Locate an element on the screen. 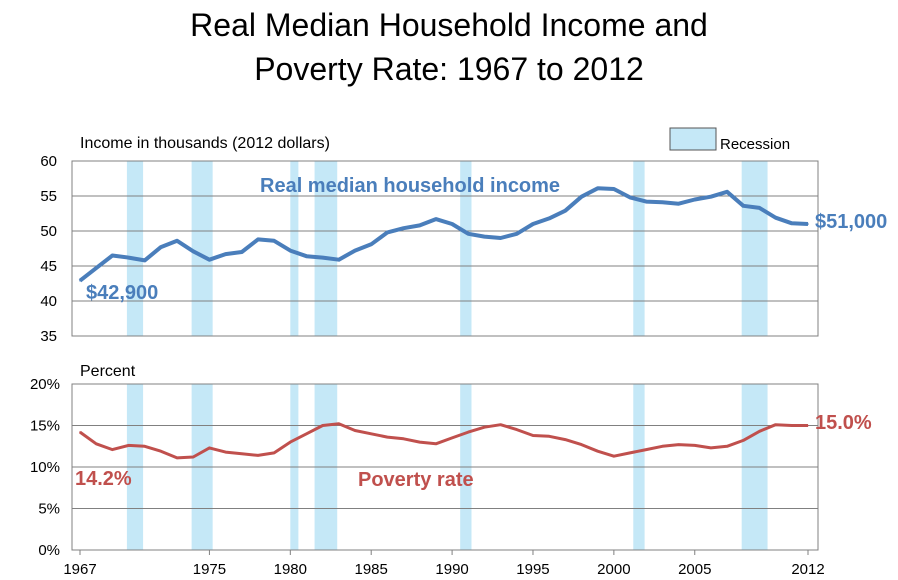 The width and height of the screenshot is (898, 580). poverty-axis-label: Percent is located at coordinates (108, 371).